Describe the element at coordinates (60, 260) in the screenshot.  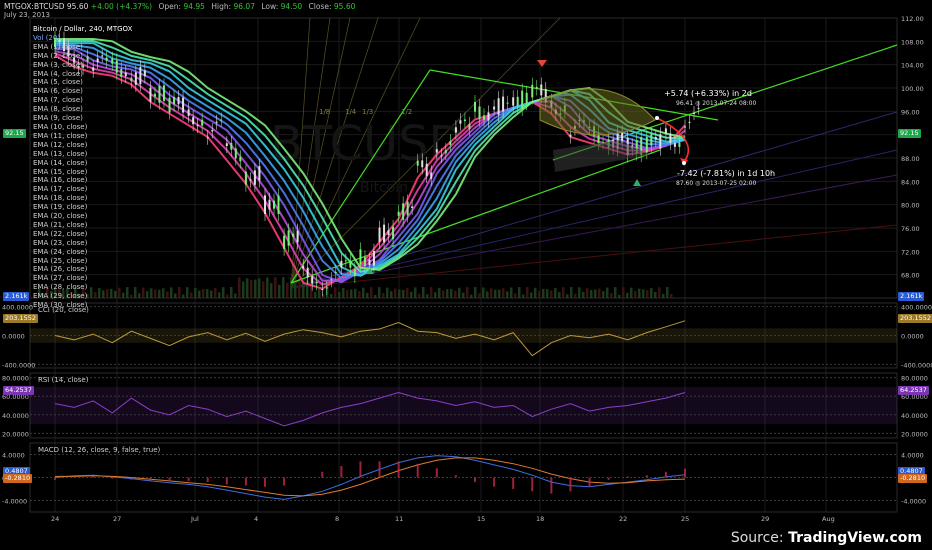
I see `ema-legend-item: EMA (25, close)` at that location.